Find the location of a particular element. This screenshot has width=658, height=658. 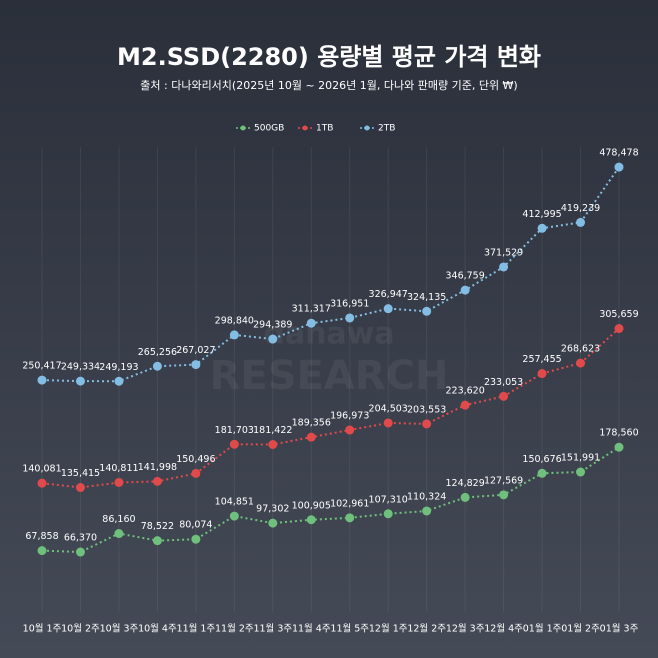

data-label: 124,829 is located at coordinates (464, 483).